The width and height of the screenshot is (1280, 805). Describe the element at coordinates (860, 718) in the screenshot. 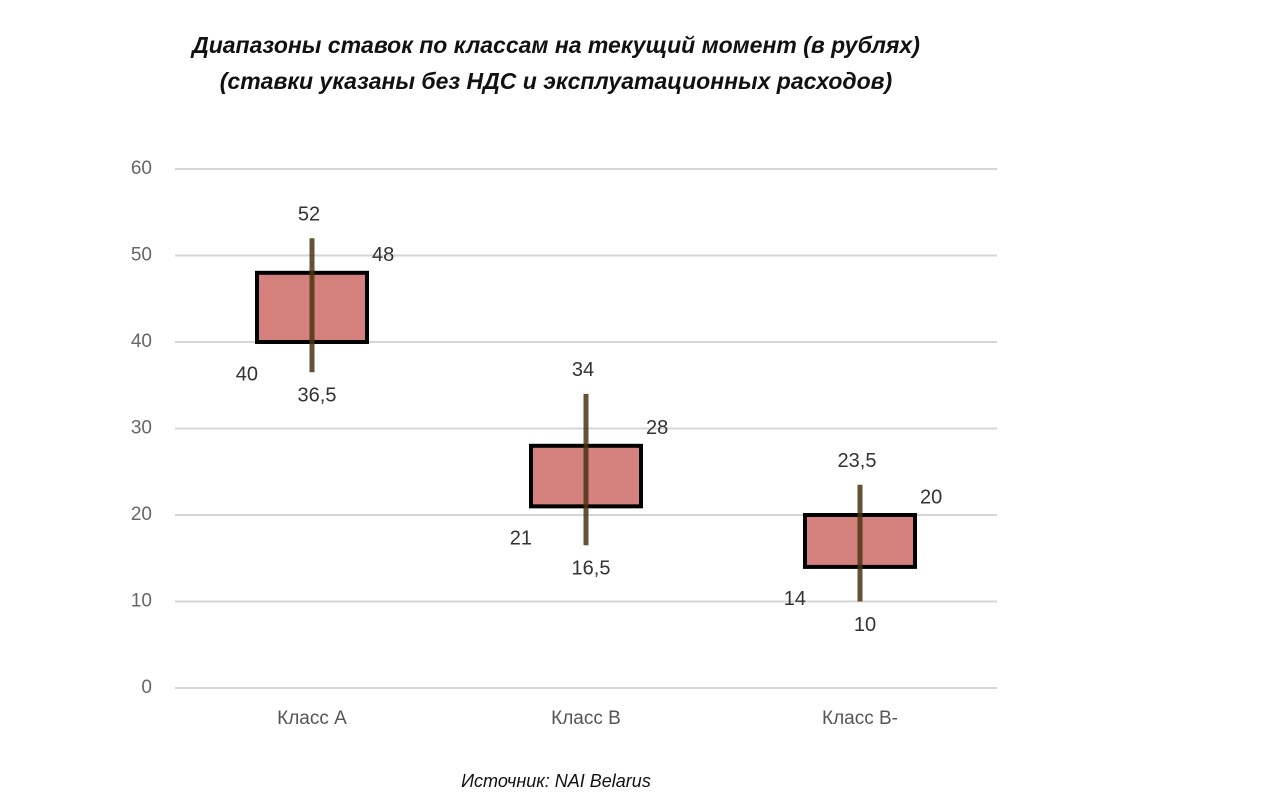

I see `x-tick-label: Класс В-` at that location.